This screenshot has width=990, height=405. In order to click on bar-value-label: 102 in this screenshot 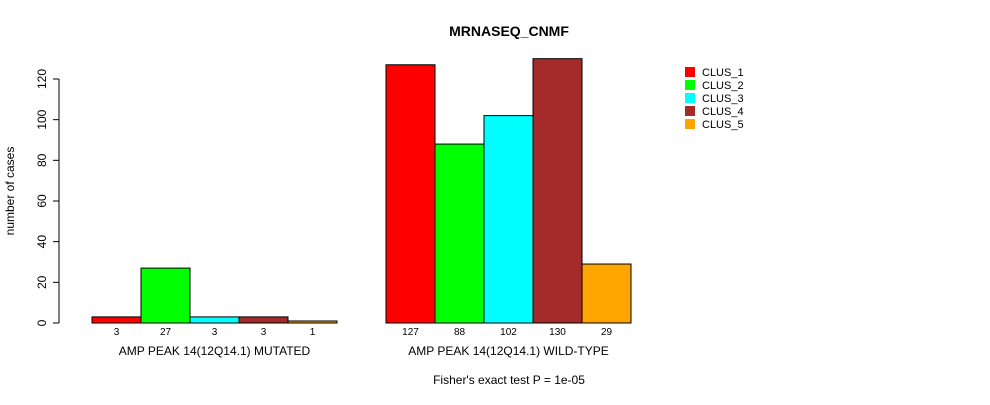, I will do `click(508, 332)`.